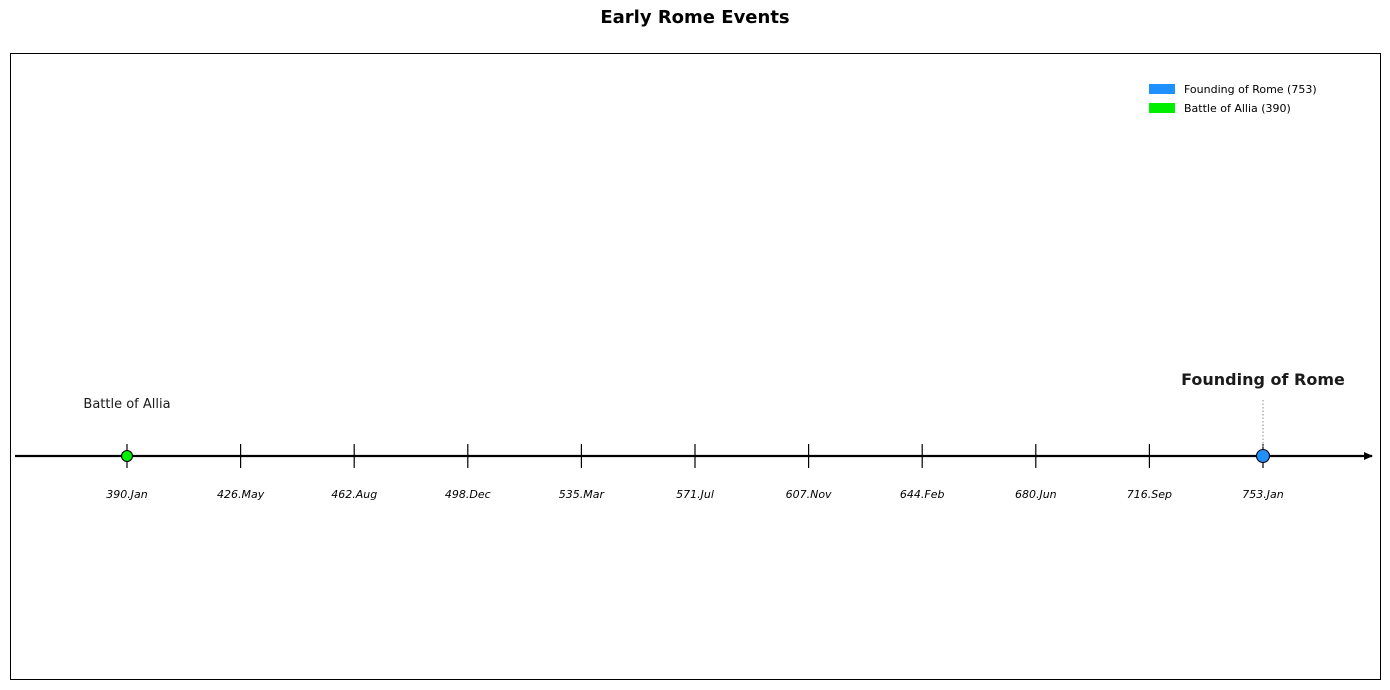  Describe the element at coordinates (354, 494) in the screenshot. I see `tick-label: 462.Aug` at that location.